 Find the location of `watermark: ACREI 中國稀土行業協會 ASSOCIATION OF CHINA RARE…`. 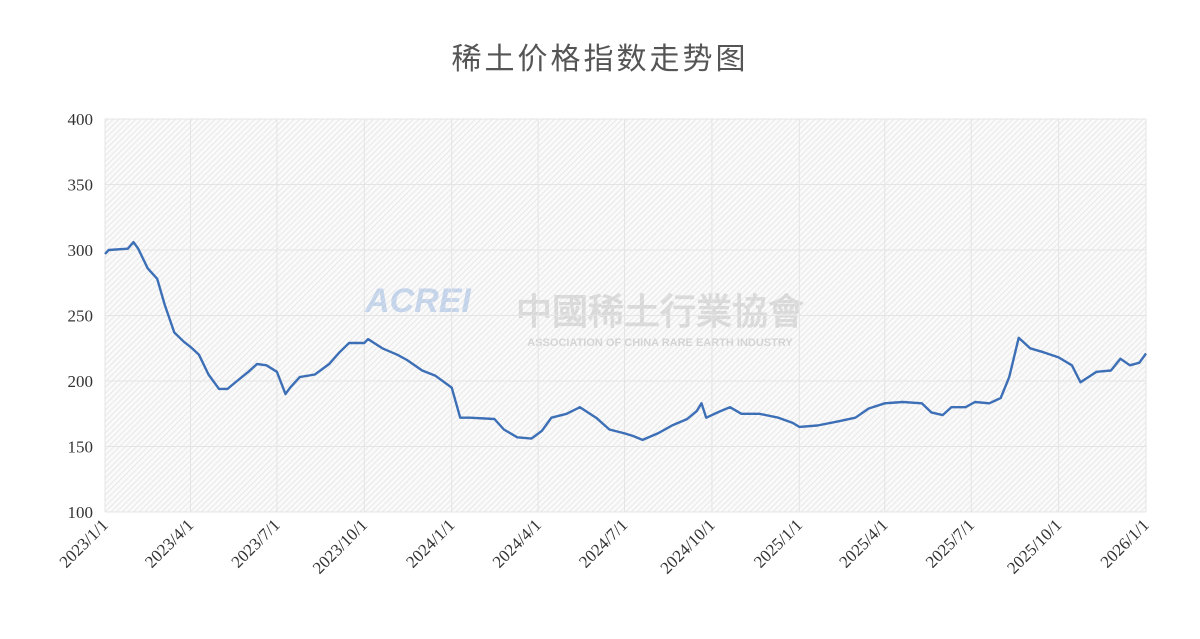

watermark: ACREI 中國稀土行業協會 ASSOCIATION OF CHINA RARE… is located at coordinates (584, 315).